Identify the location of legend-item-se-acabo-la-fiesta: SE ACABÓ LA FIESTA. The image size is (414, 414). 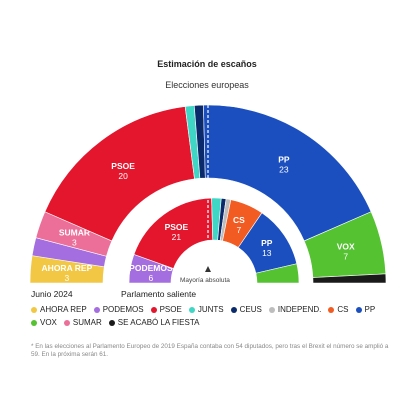
(154, 323).